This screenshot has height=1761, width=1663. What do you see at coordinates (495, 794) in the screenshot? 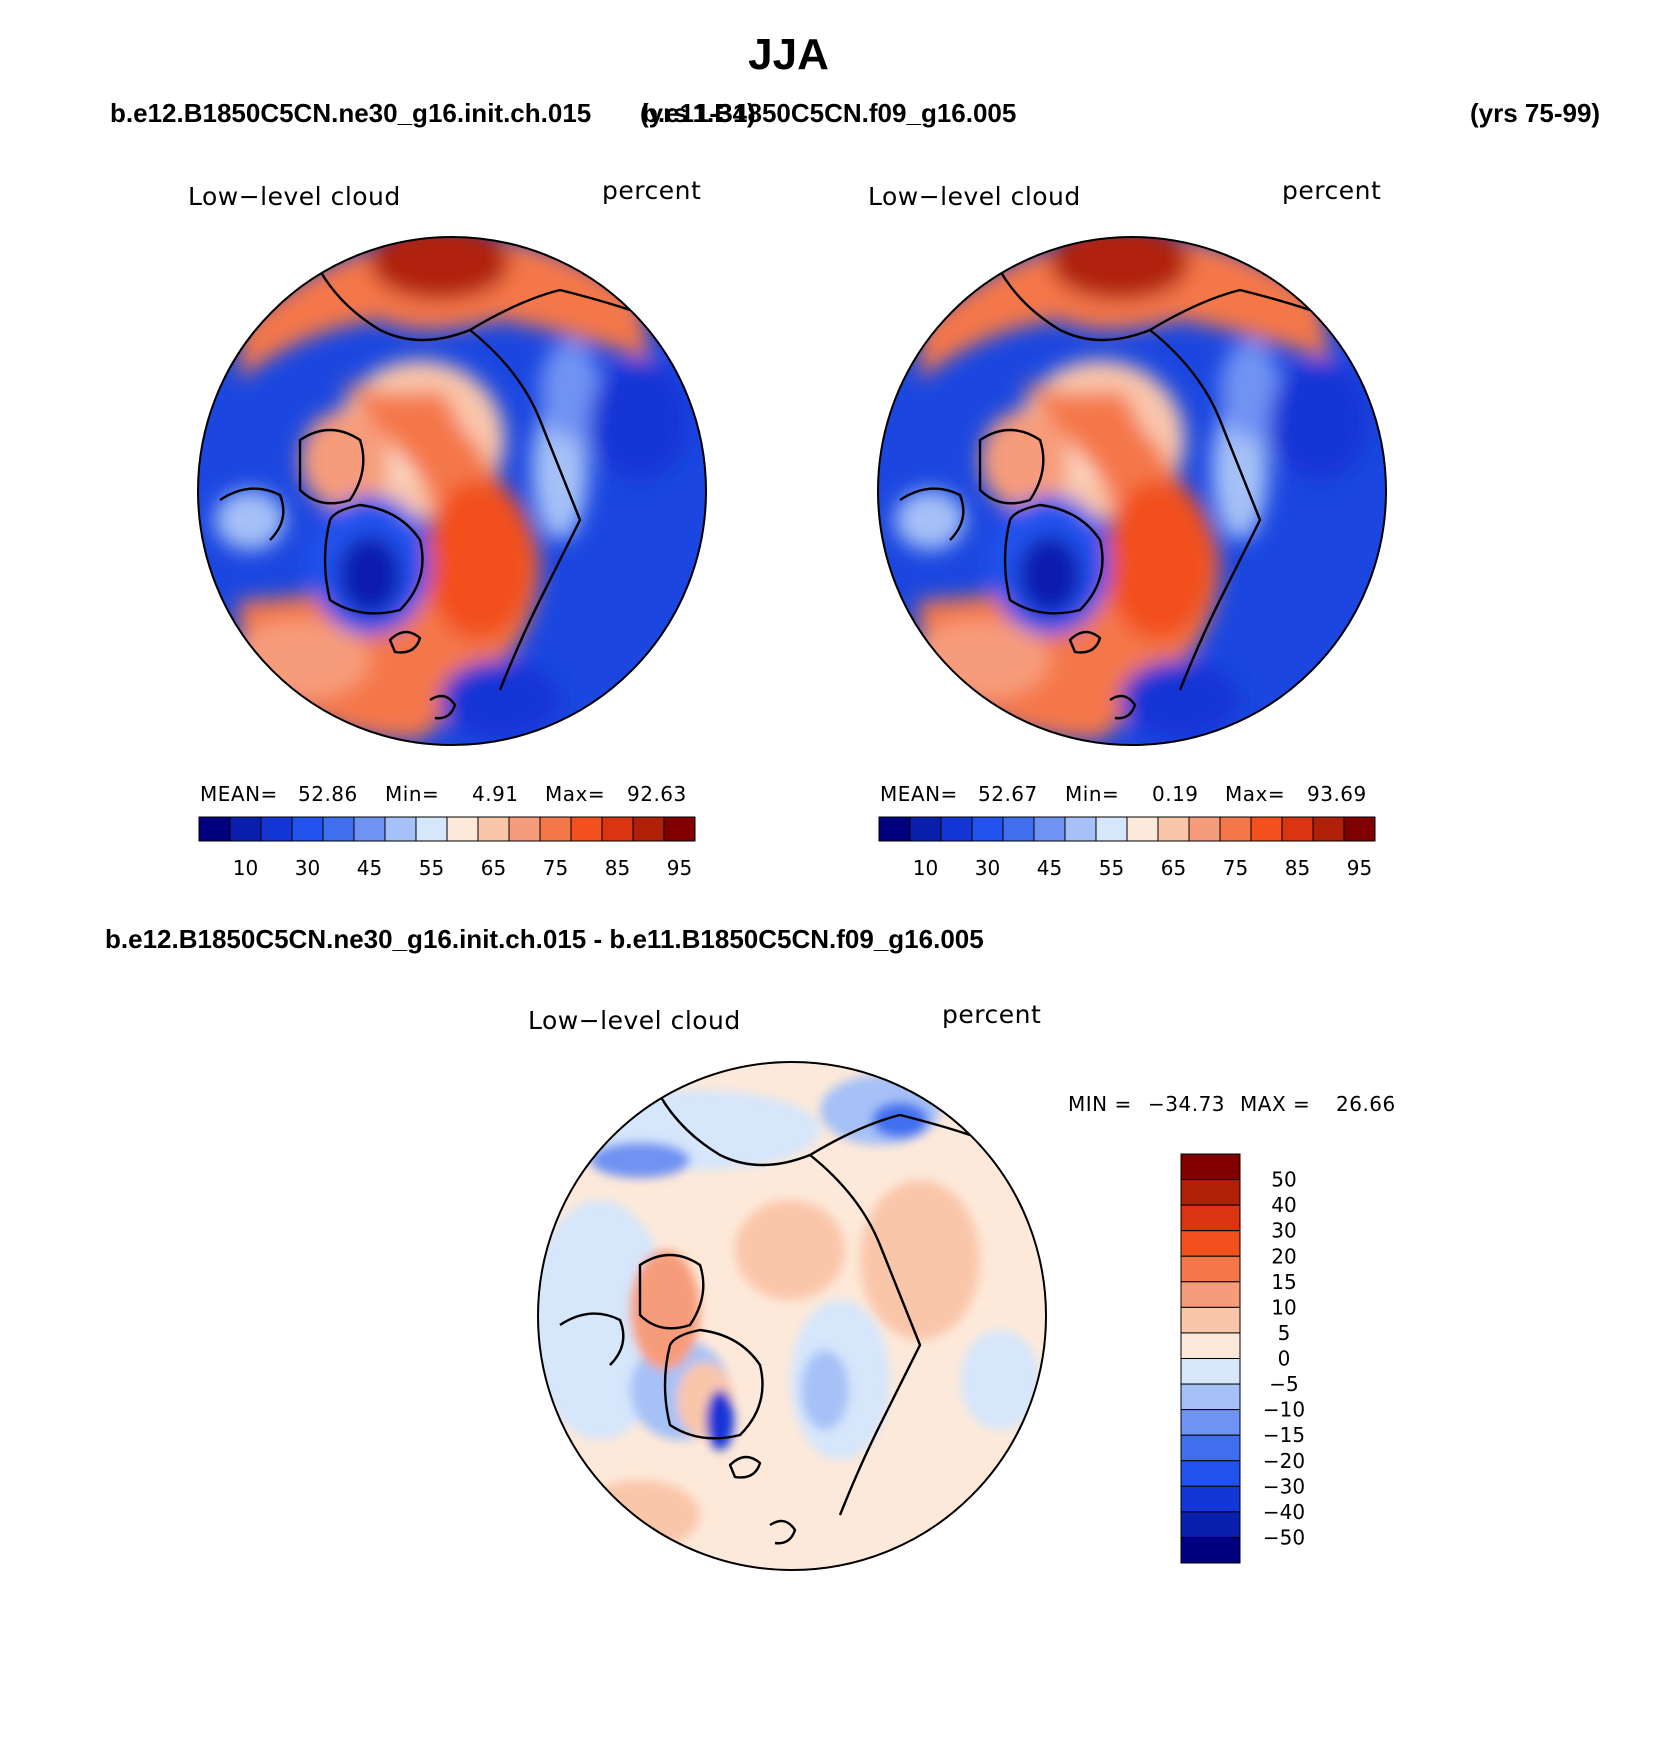
I see `panel-test-min-value: 4.91` at bounding box center [495, 794].